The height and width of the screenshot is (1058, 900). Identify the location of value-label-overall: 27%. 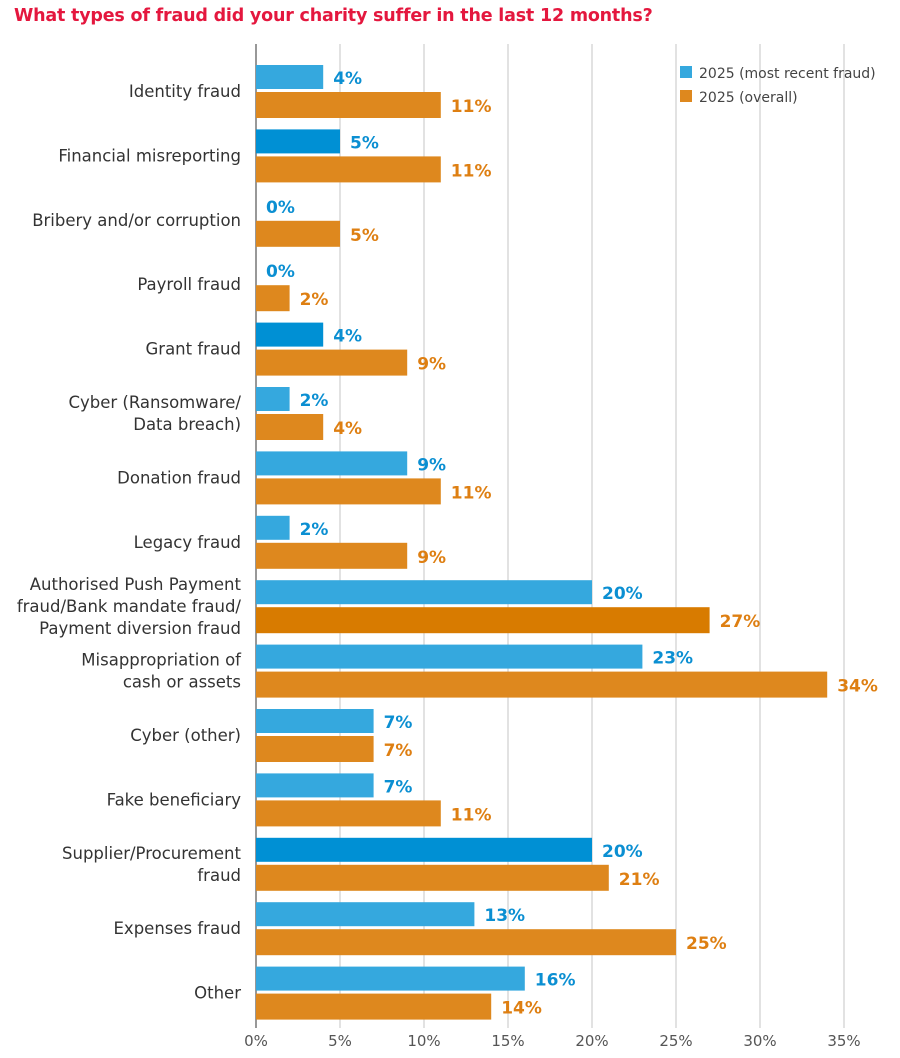
(740, 622).